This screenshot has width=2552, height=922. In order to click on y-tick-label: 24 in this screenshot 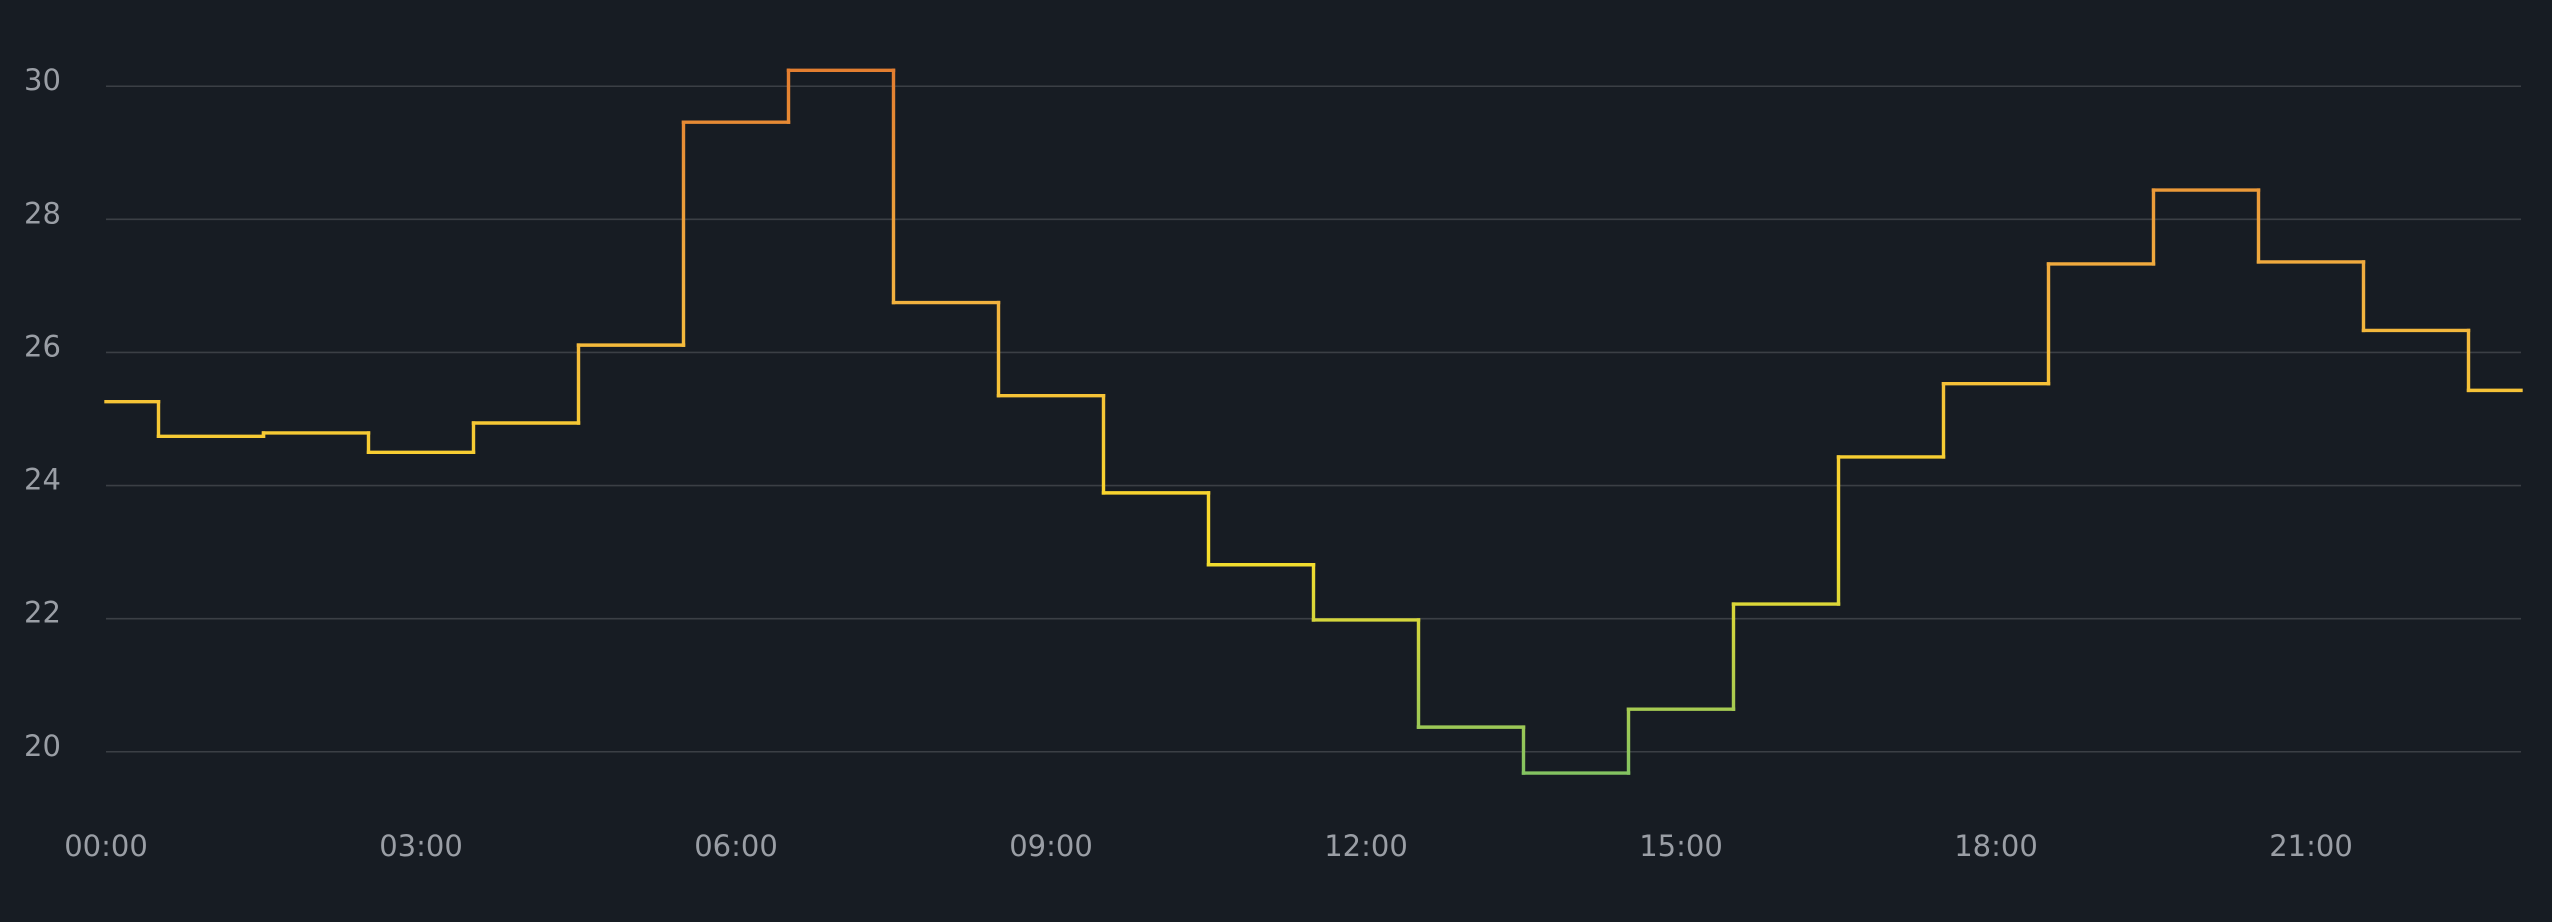, I will do `click(42, 480)`.